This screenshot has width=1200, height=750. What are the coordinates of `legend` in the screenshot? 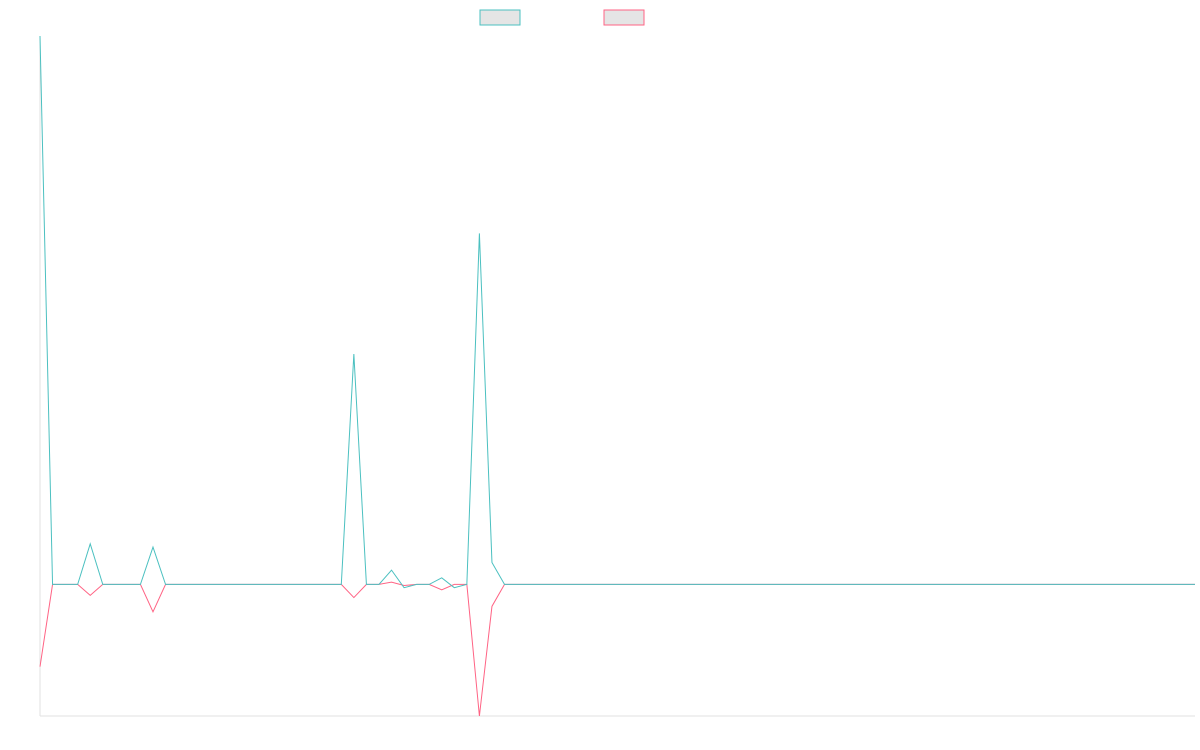 It's located at (562, 17).